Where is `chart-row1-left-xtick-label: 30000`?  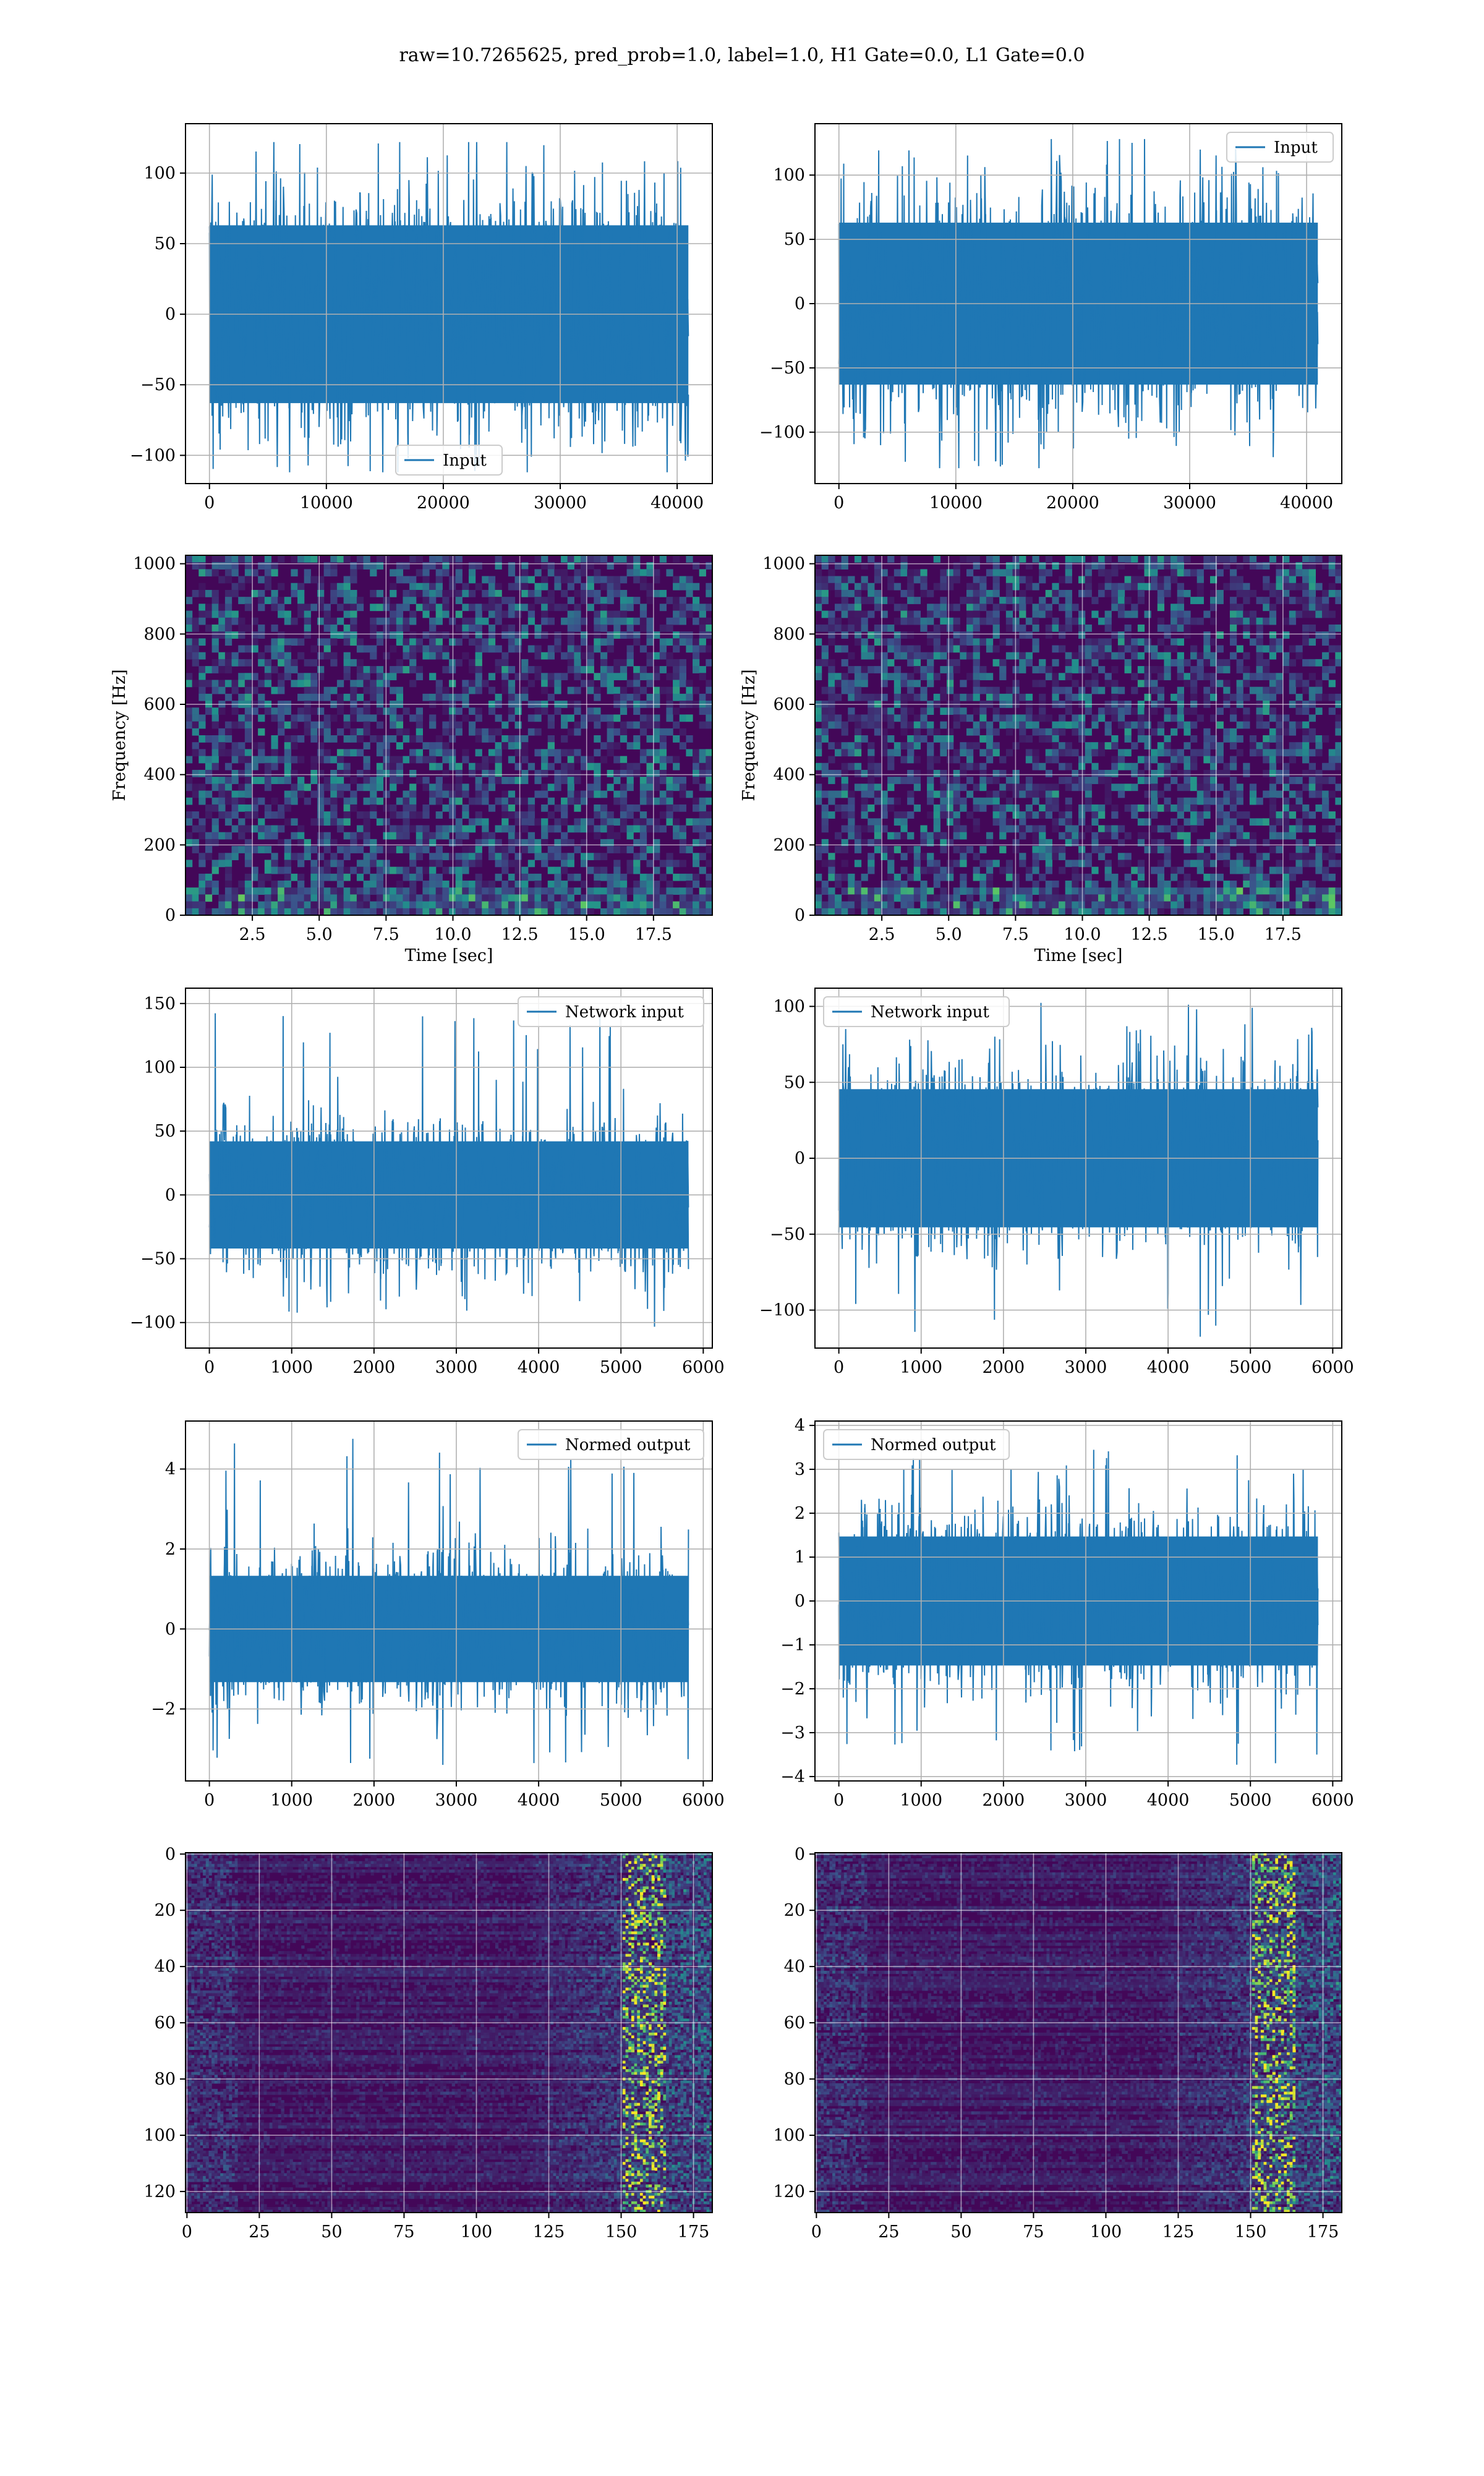 chart-row1-left-xtick-label: 30000 is located at coordinates (560, 503).